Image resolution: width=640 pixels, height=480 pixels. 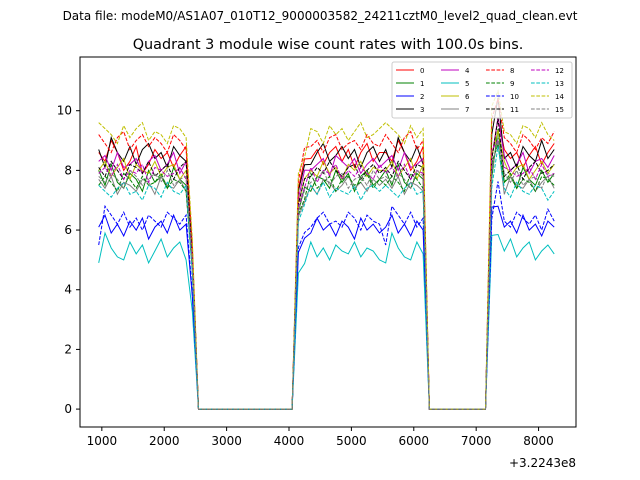 What do you see at coordinates (559, 97) in the screenshot?
I see `legend-label-14: 14` at bounding box center [559, 97].